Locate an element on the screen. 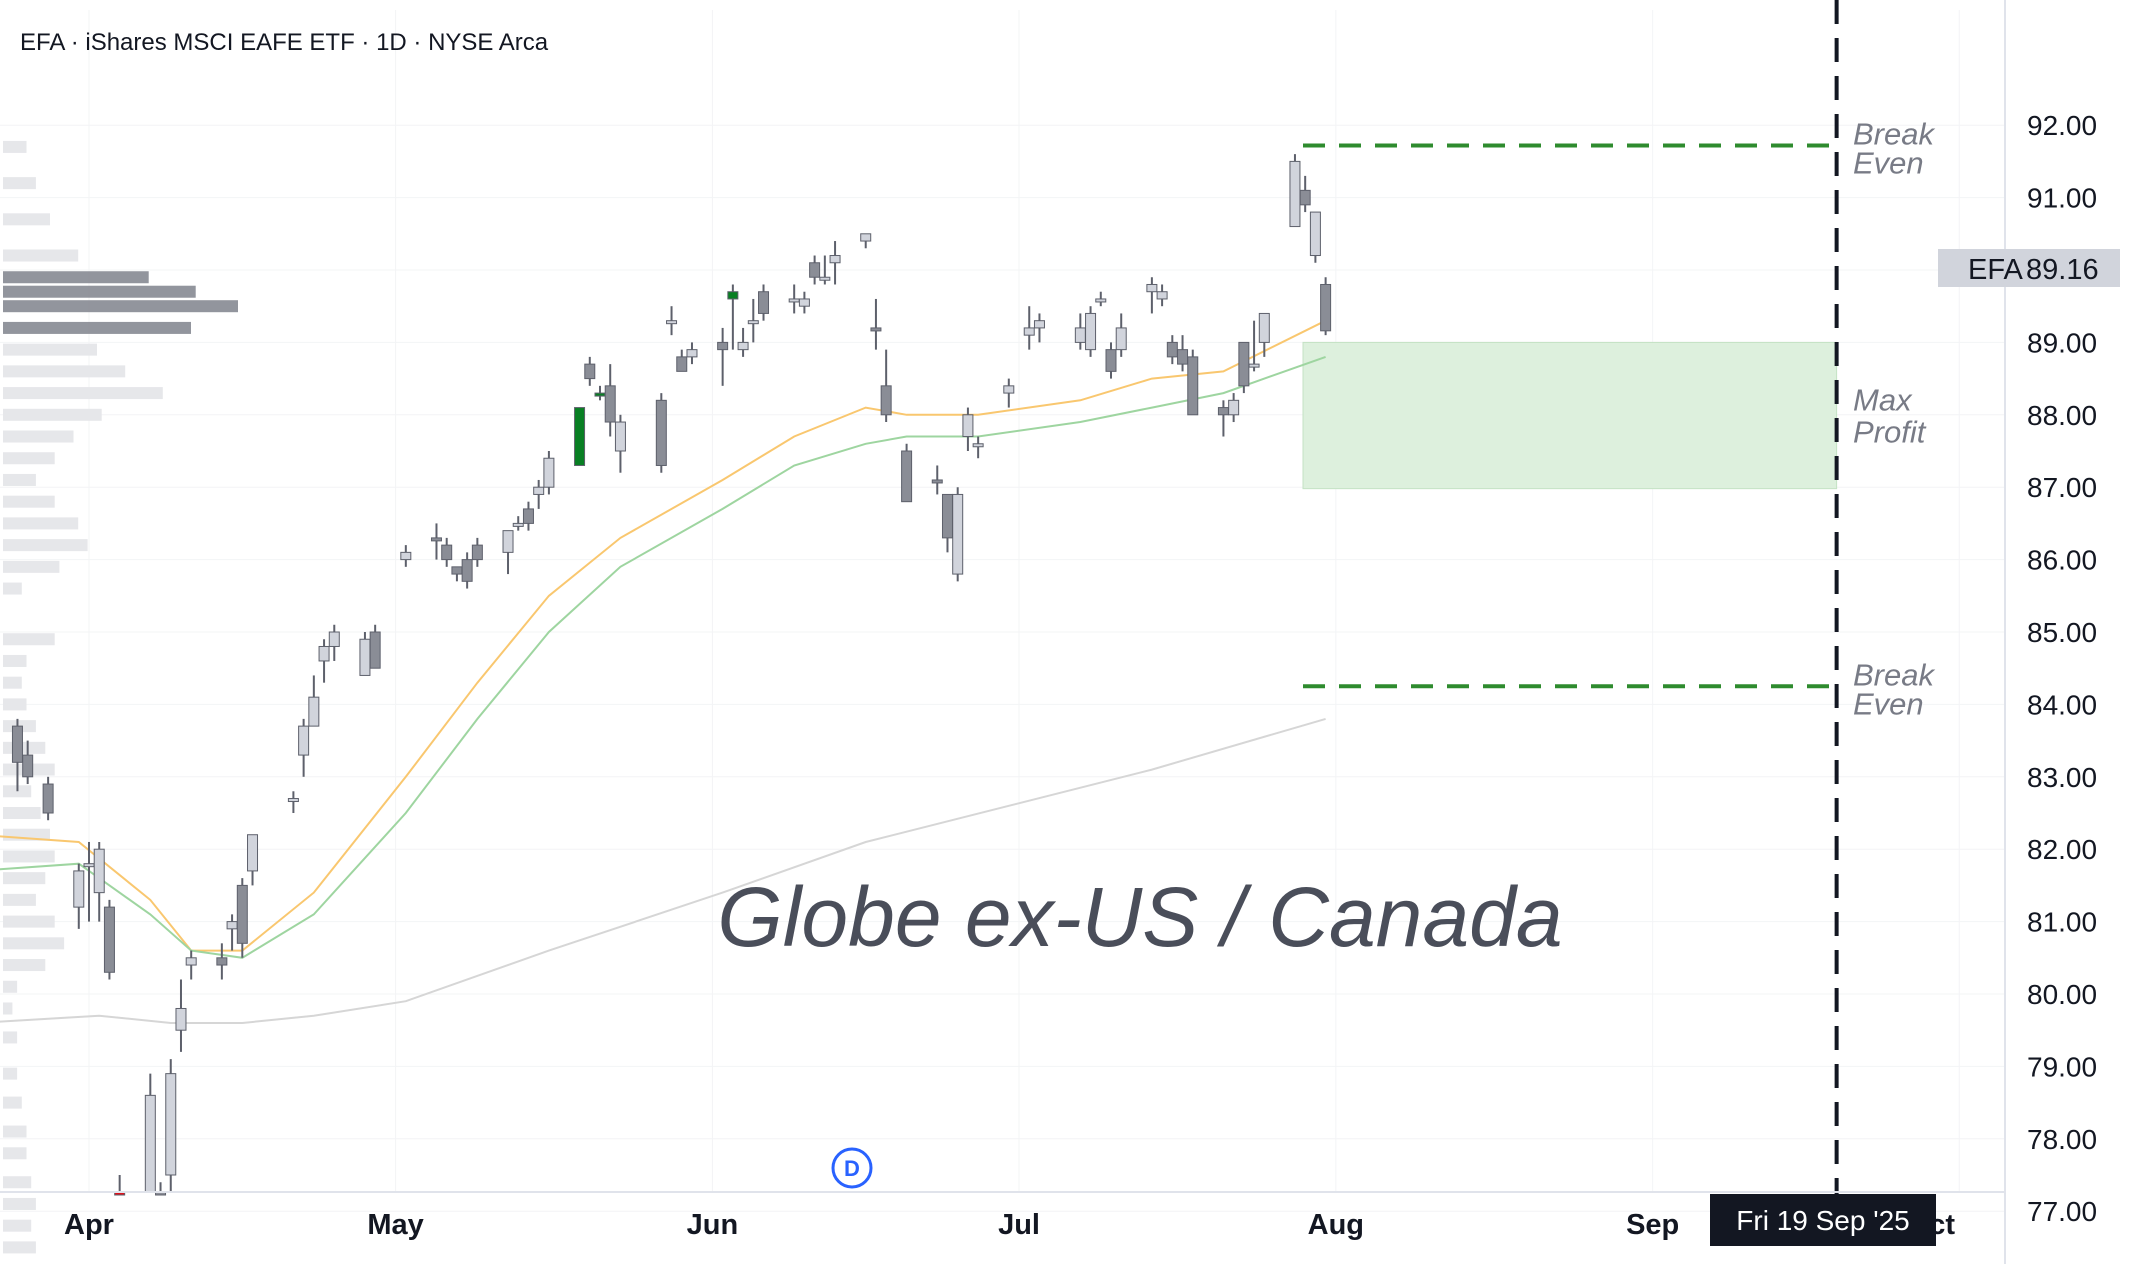  x-tick-label: Jul is located at coordinates (1019, 1225).